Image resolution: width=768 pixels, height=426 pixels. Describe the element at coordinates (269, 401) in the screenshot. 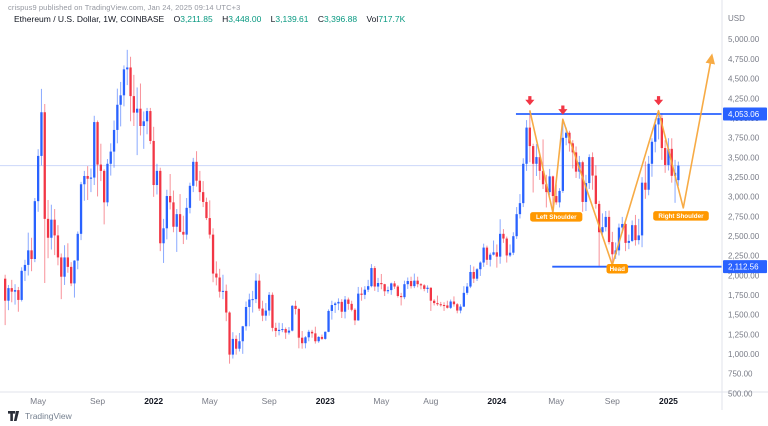

I see `time-tick-sep: Sep` at that location.